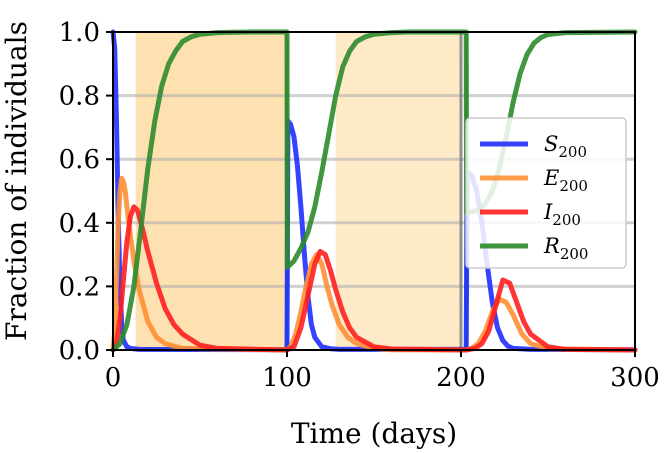 This screenshot has width=665, height=453. I want to click on y-tick-label-0.6: 0.6, so click(79, 160).